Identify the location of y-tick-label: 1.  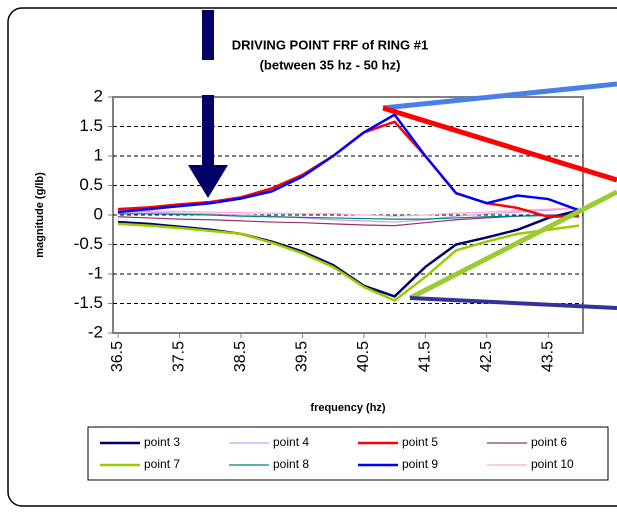
(98, 154).